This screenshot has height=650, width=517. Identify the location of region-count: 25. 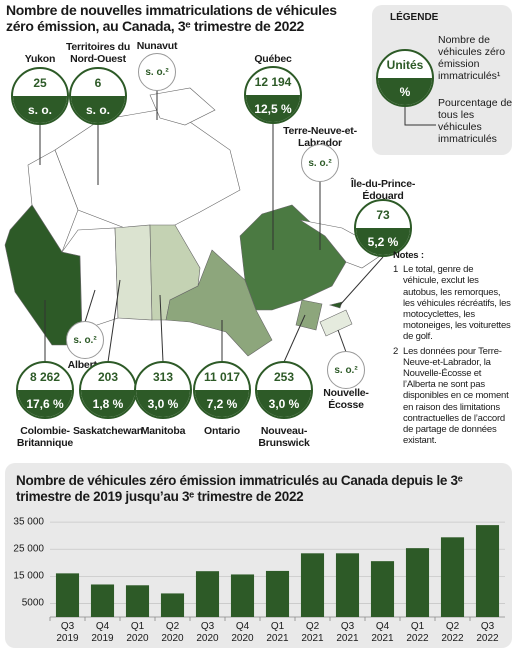
(40, 82).